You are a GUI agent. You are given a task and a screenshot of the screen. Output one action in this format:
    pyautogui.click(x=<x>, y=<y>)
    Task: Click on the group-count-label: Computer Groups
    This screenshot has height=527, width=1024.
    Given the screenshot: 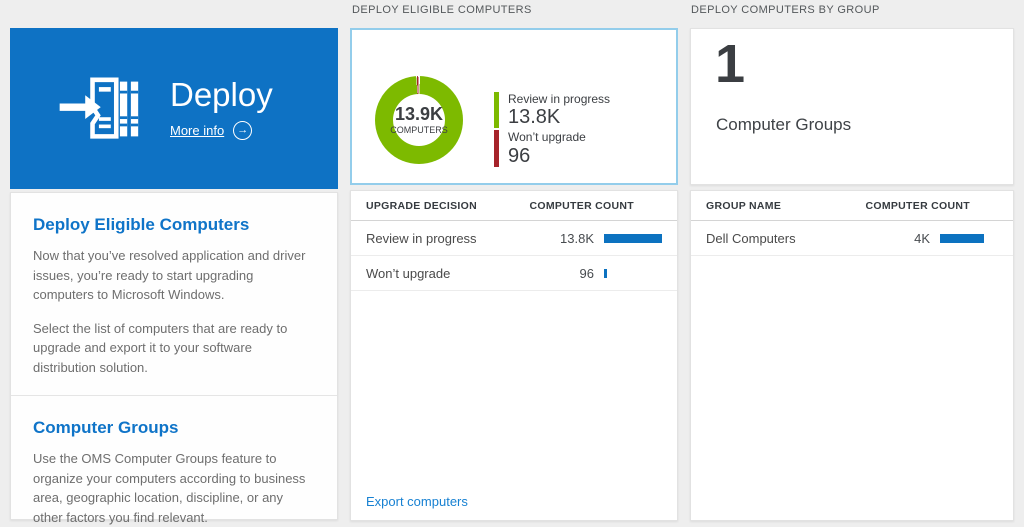 What is the action you would take?
    pyautogui.click(x=784, y=124)
    